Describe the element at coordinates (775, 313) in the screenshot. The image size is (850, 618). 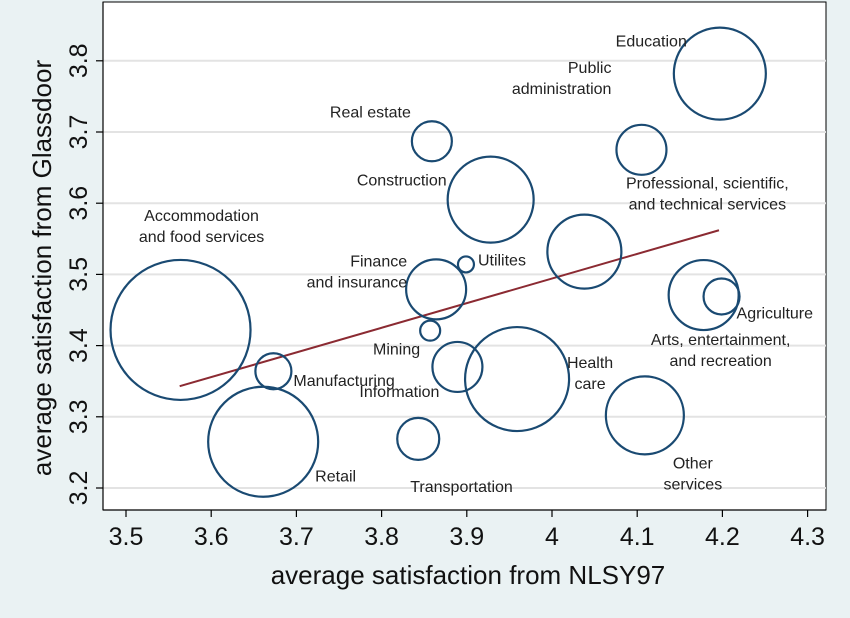
I see `bubble-label: Agriculture` at that location.